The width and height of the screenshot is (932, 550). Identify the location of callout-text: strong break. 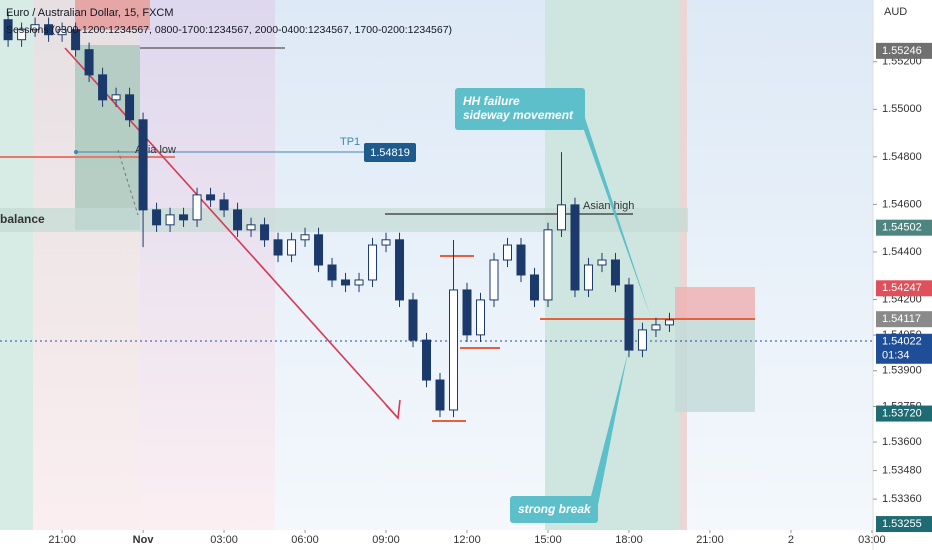
(555, 509).